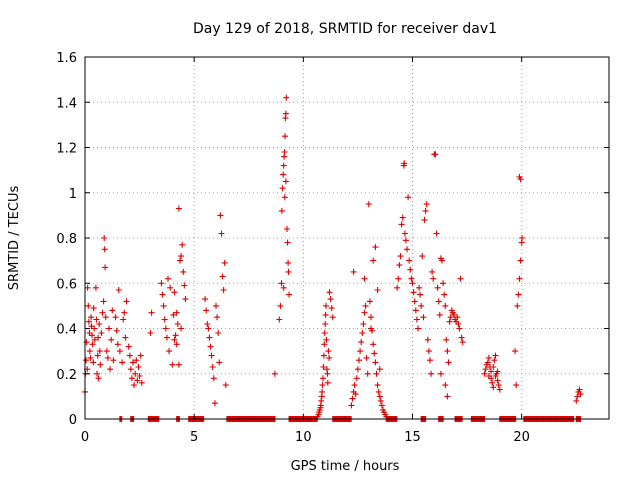 The image size is (640, 480). What do you see at coordinates (66, 284) in the screenshot?
I see `y-tick-label: 0.6` at bounding box center [66, 284].